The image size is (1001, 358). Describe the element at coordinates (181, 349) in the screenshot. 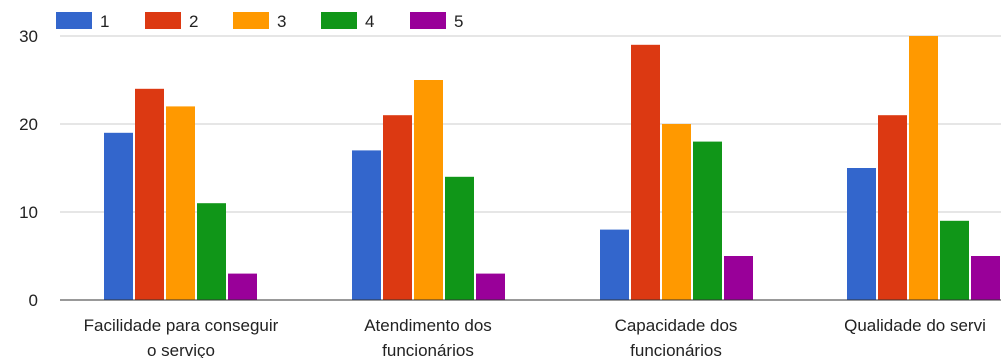

I see `x-category-label: o serviço` at that location.